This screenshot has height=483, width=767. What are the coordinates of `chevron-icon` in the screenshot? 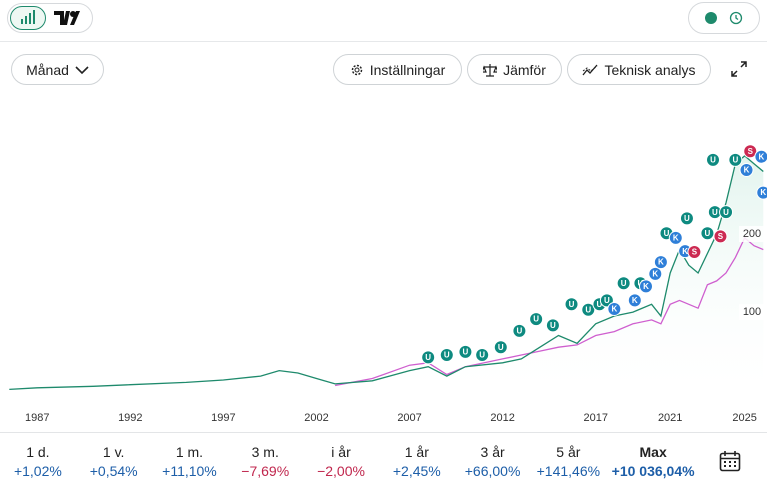 It's located at (82, 69).